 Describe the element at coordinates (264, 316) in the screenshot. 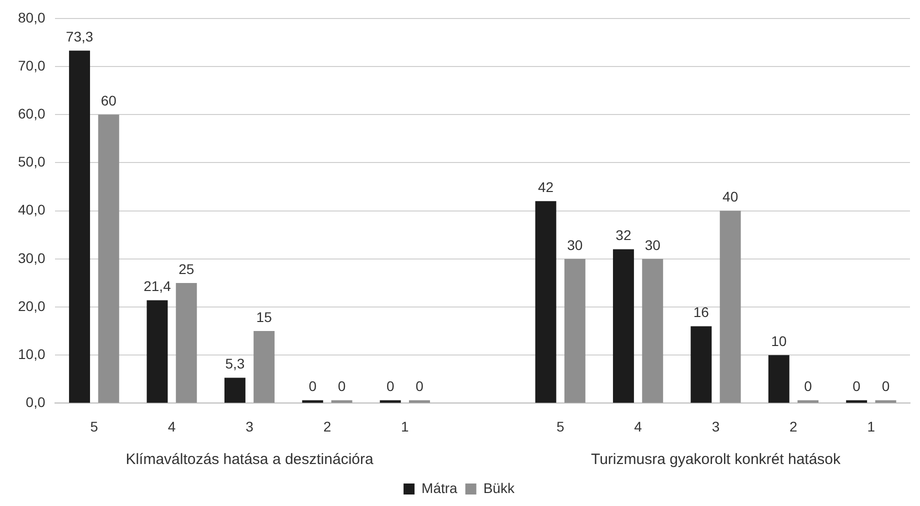

I see `data-label: 15` at that location.